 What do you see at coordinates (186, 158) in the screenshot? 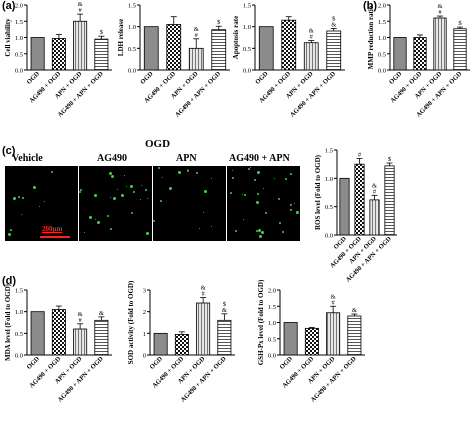
I see `micrograph-label-apn: APN` at bounding box center [186, 158].